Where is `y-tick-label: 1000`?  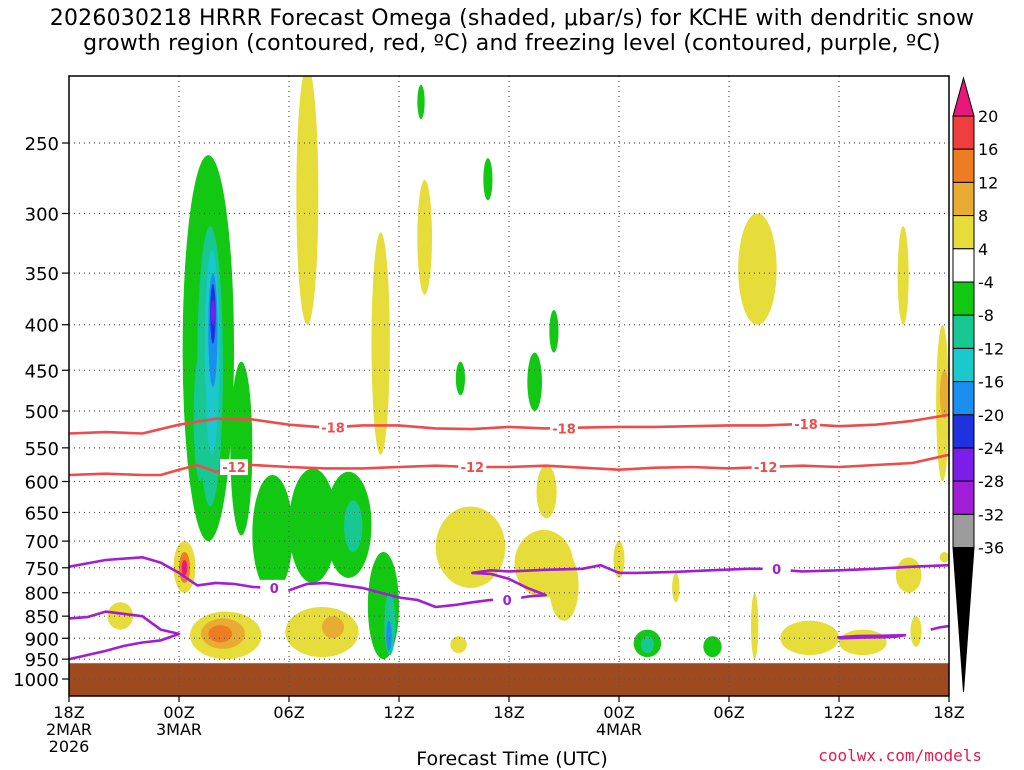
y-tick-label: 1000 is located at coordinates (36, 680).